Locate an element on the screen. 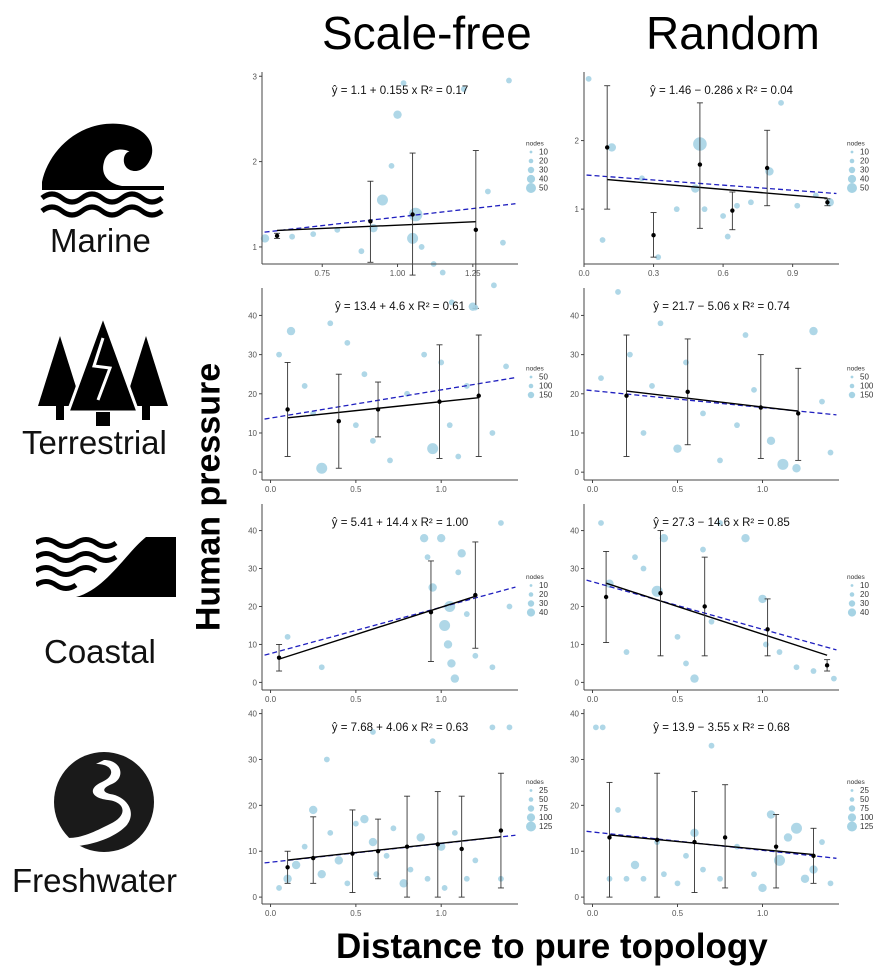  dashed-fit-line is located at coordinates (390, 621).